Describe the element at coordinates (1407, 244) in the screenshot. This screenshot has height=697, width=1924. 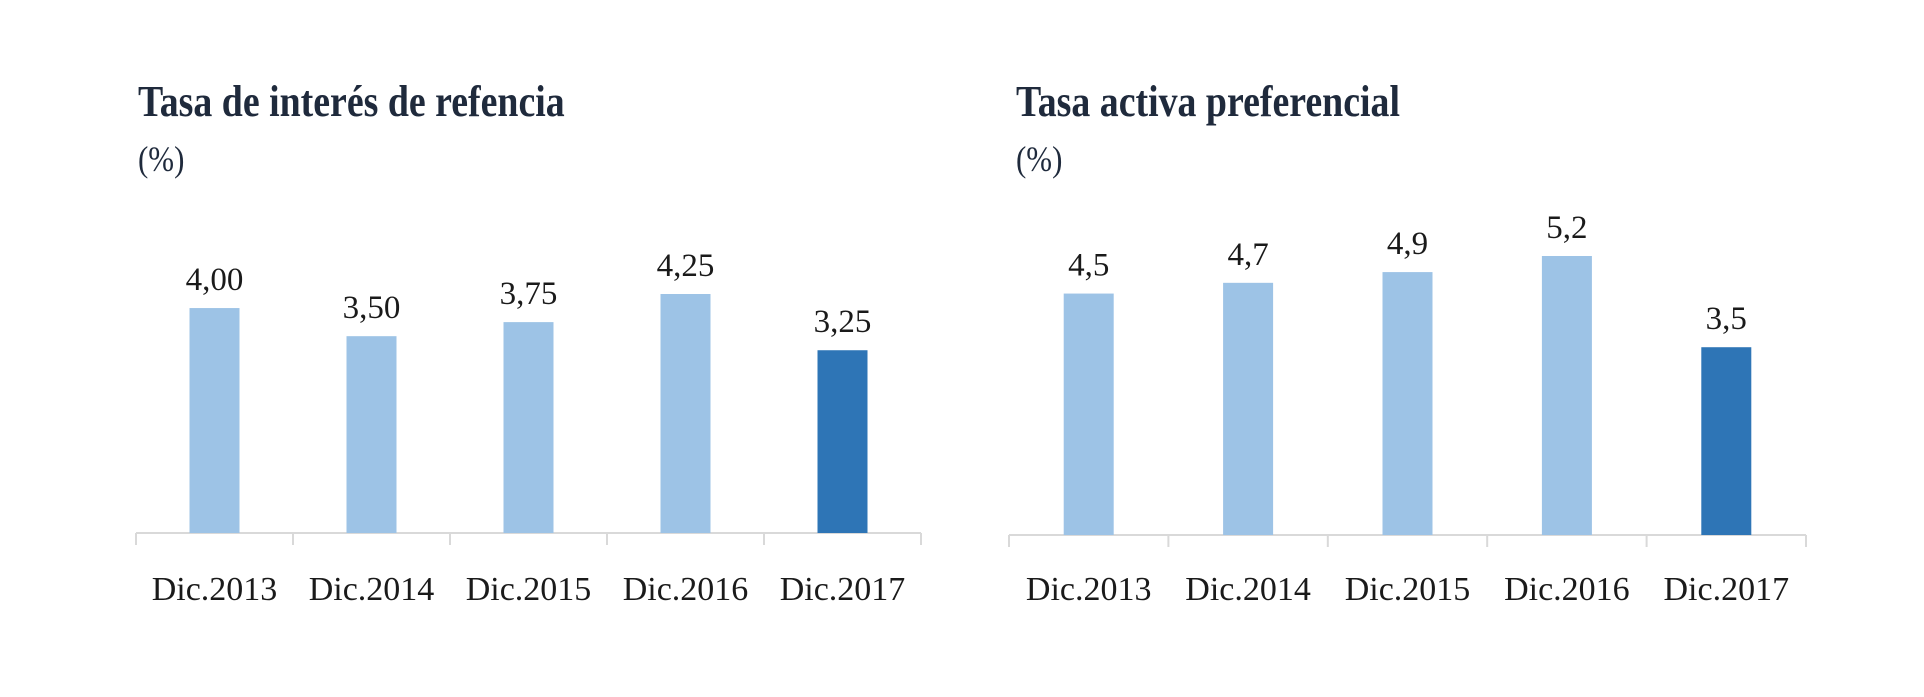
I see `data-label: 4,9` at that location.